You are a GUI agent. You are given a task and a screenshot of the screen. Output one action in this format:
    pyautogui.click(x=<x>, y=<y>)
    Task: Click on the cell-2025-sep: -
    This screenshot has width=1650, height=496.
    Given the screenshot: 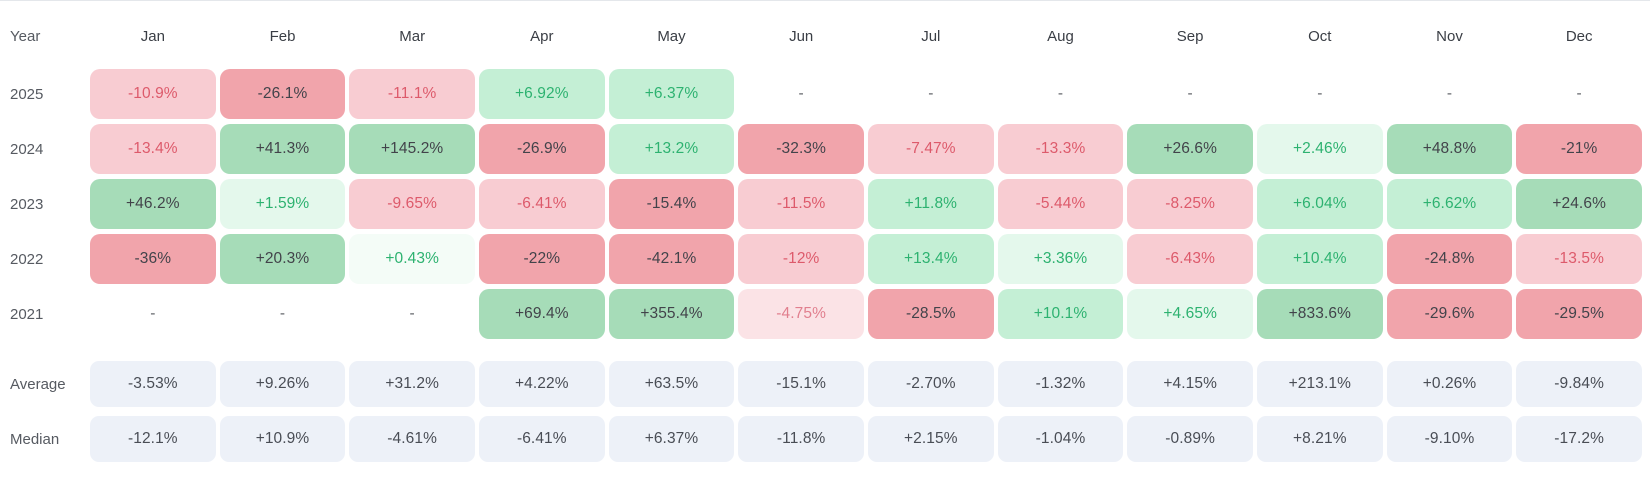 What is the action you would take?
    pyautogui.click(x=1190, y=93)
    